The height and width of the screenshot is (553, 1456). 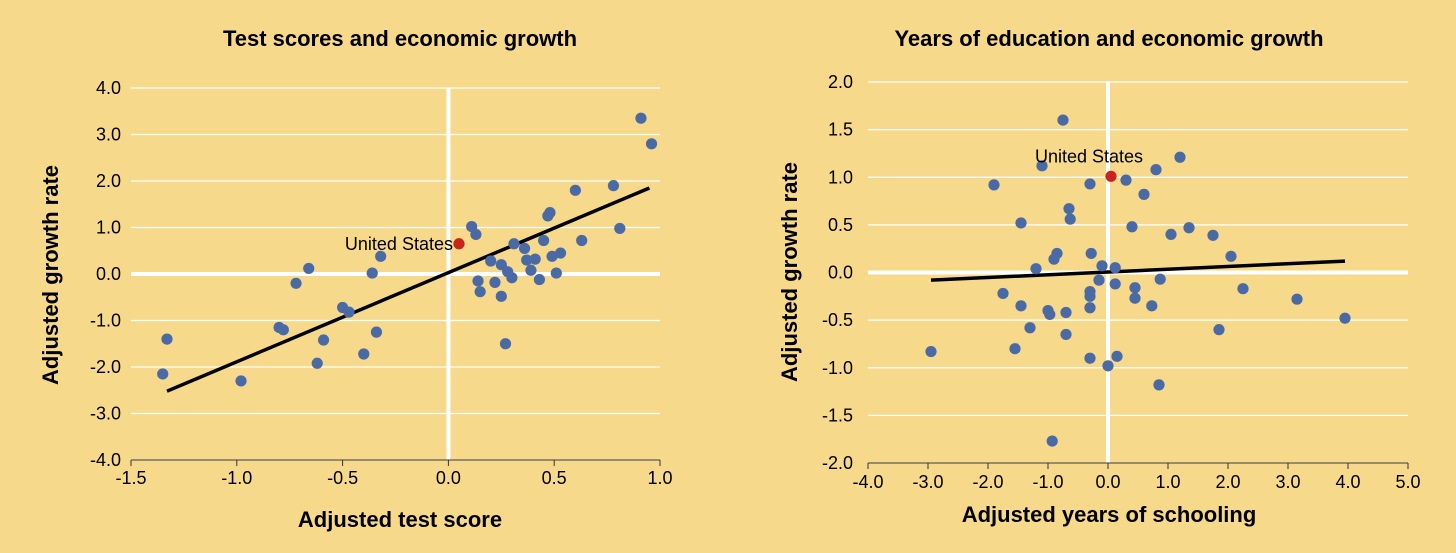 I want to click on y-axis-label: Adjusted growth rate, so click(x=789, y=272).